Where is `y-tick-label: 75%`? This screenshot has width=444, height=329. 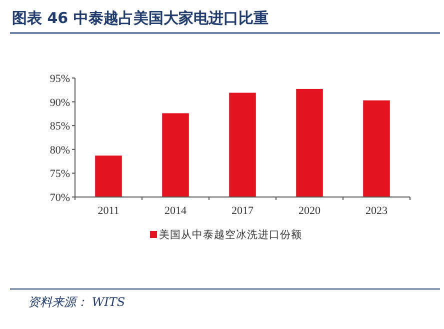
y-tick-label: 75% is located at coordinates (60, 174).